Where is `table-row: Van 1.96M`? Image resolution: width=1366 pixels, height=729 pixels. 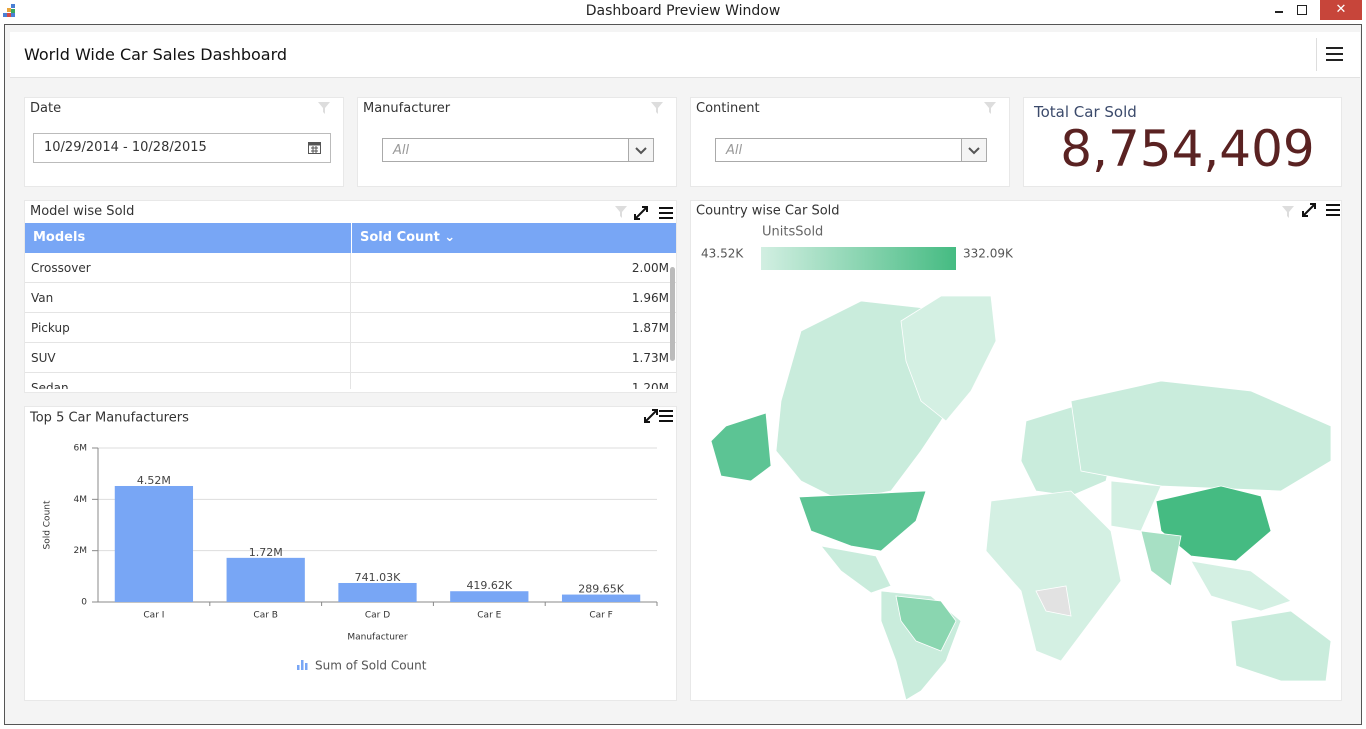 table-row: Van 1.96M is located at coordinates (350, 298).